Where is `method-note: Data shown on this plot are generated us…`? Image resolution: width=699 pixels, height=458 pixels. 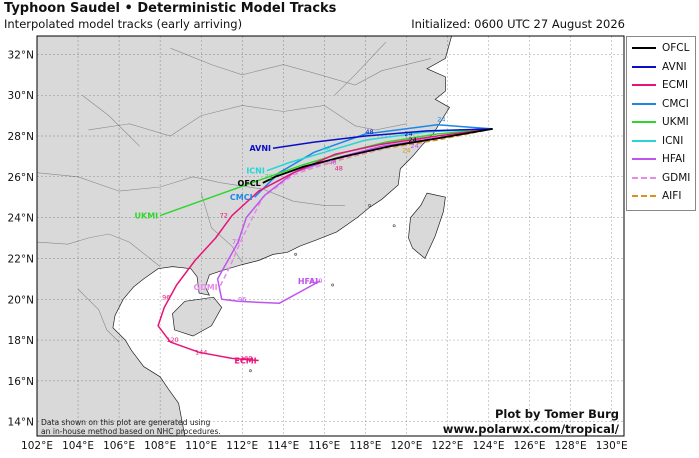 method-note: Data shown on this plot are generated us… is located at coordinates (131, 427).